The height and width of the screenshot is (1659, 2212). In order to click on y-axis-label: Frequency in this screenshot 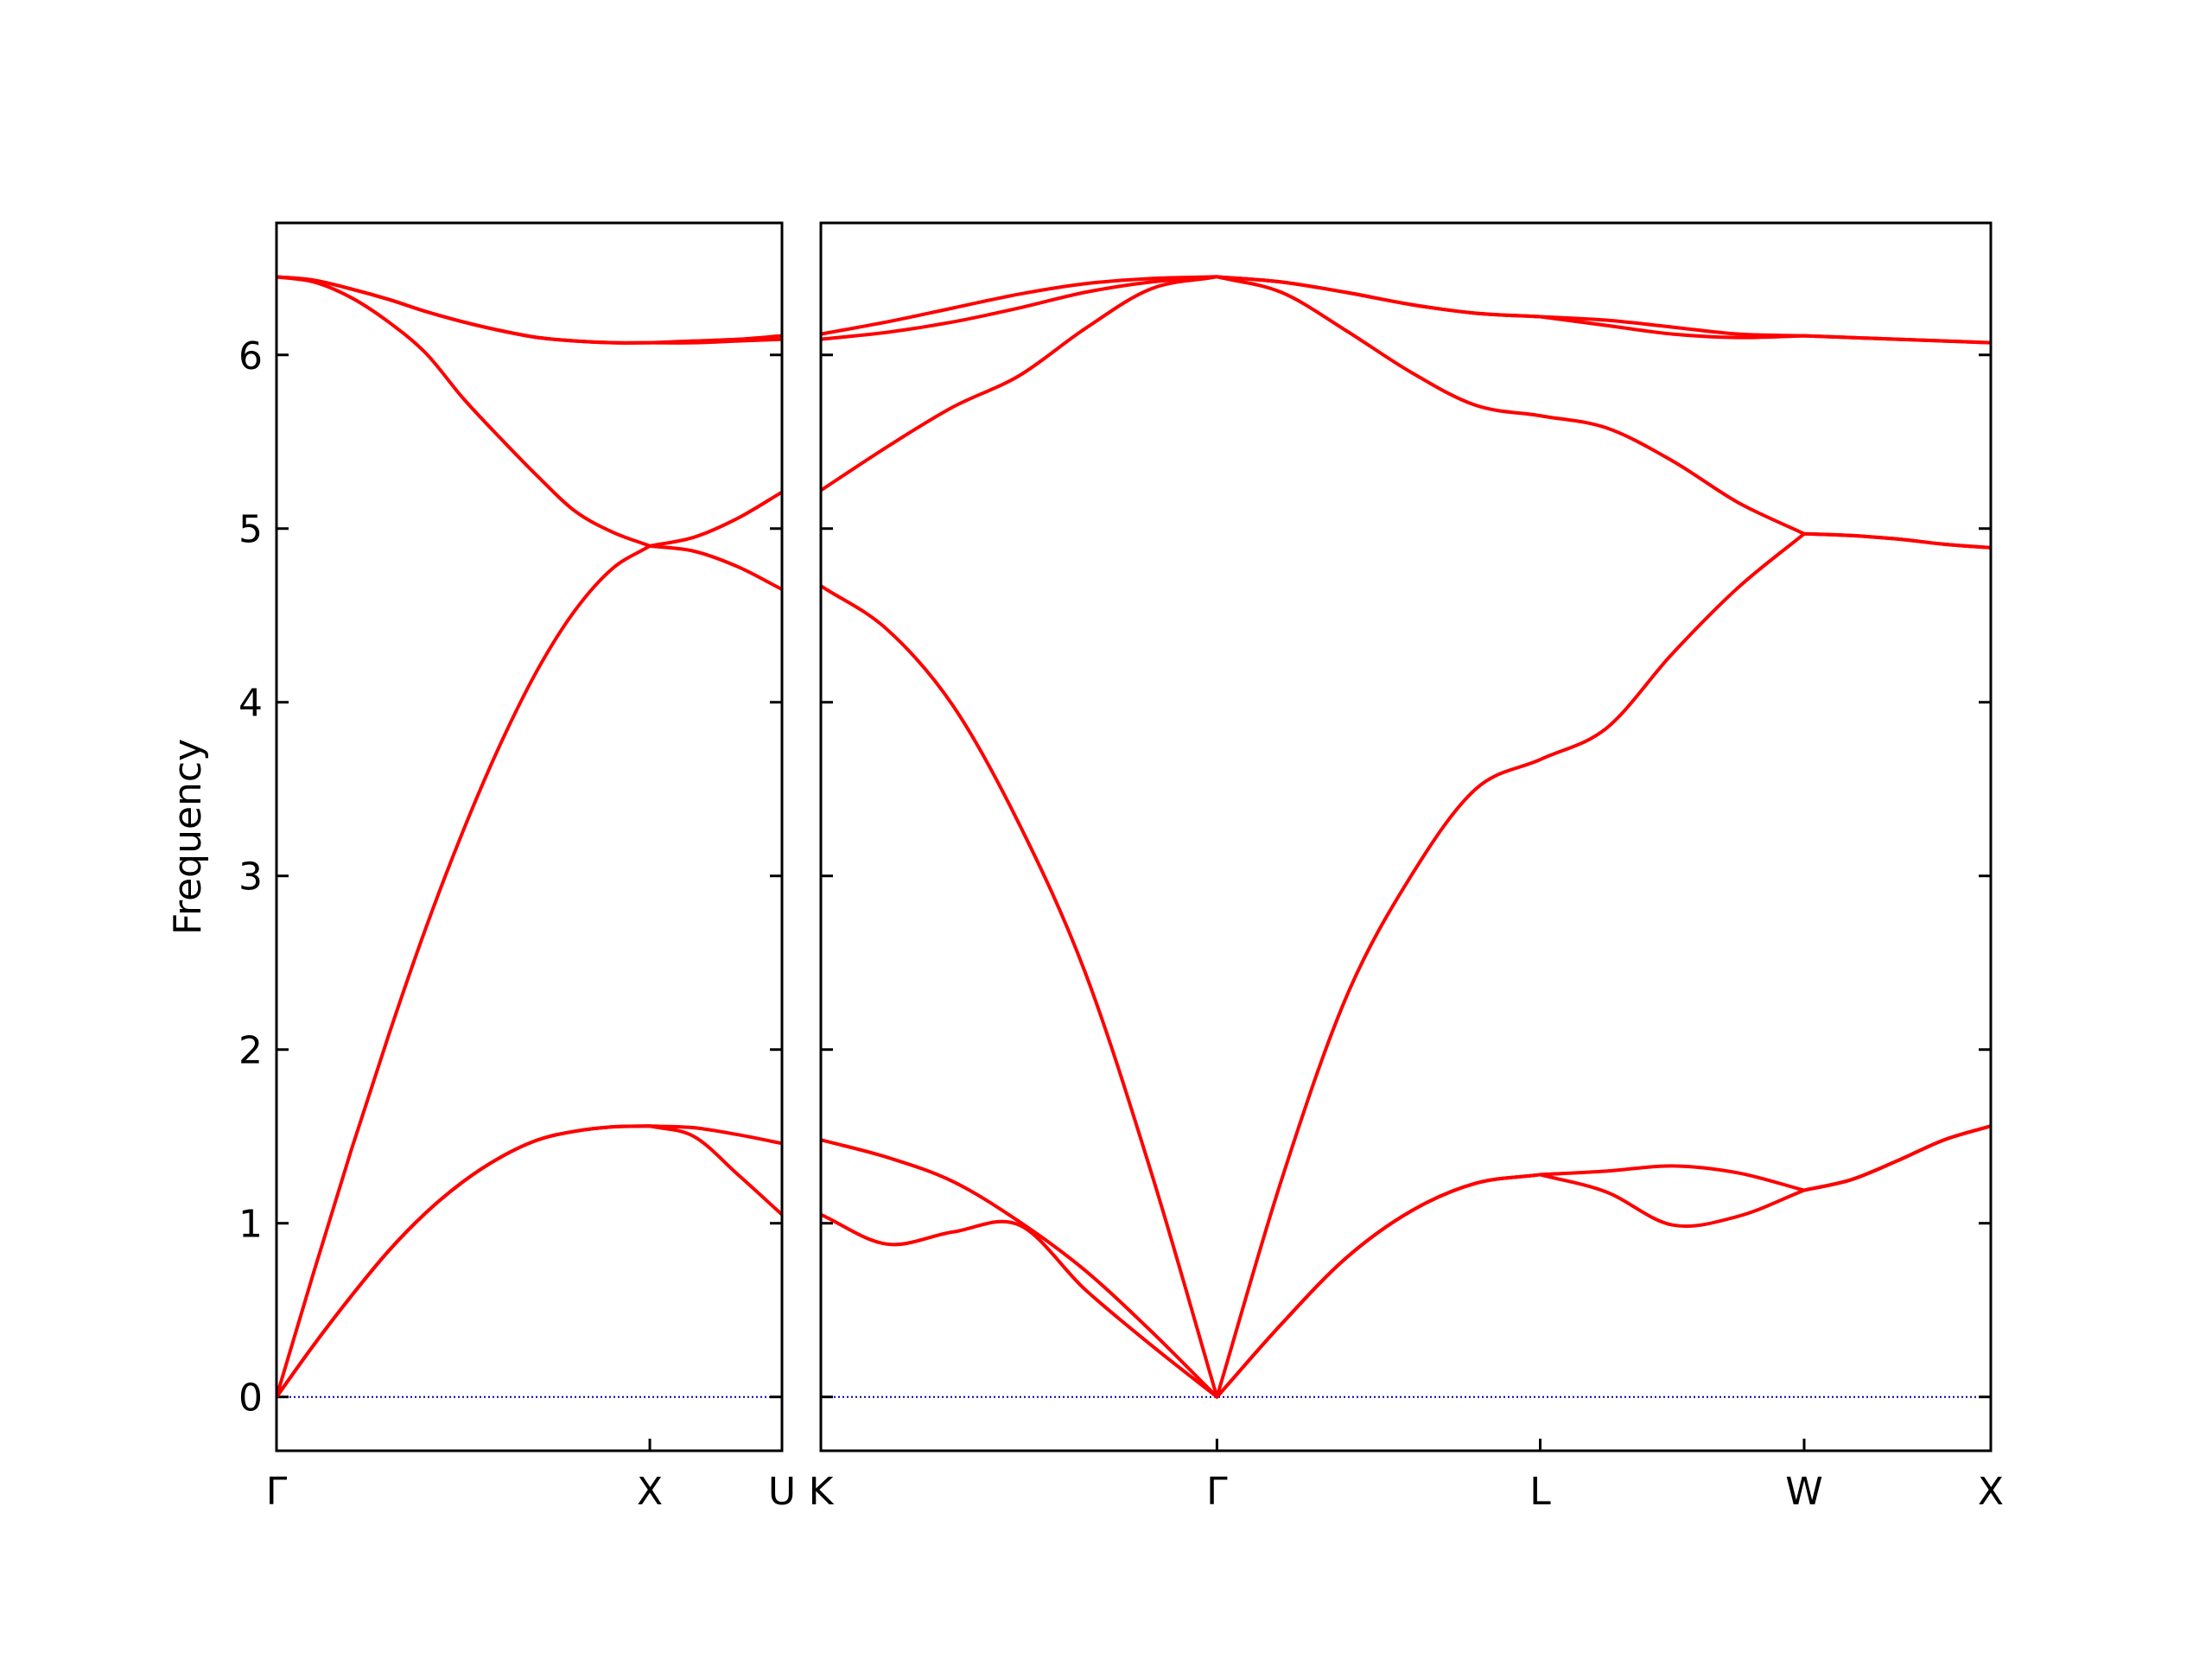, I will do `click(188, 837)`.